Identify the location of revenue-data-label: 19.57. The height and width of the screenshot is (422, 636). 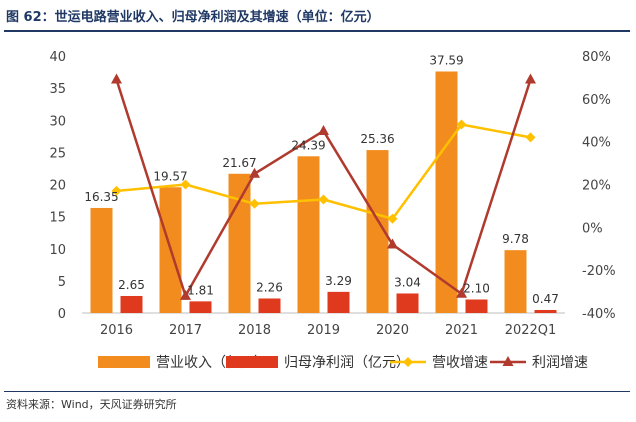
(170, 176).